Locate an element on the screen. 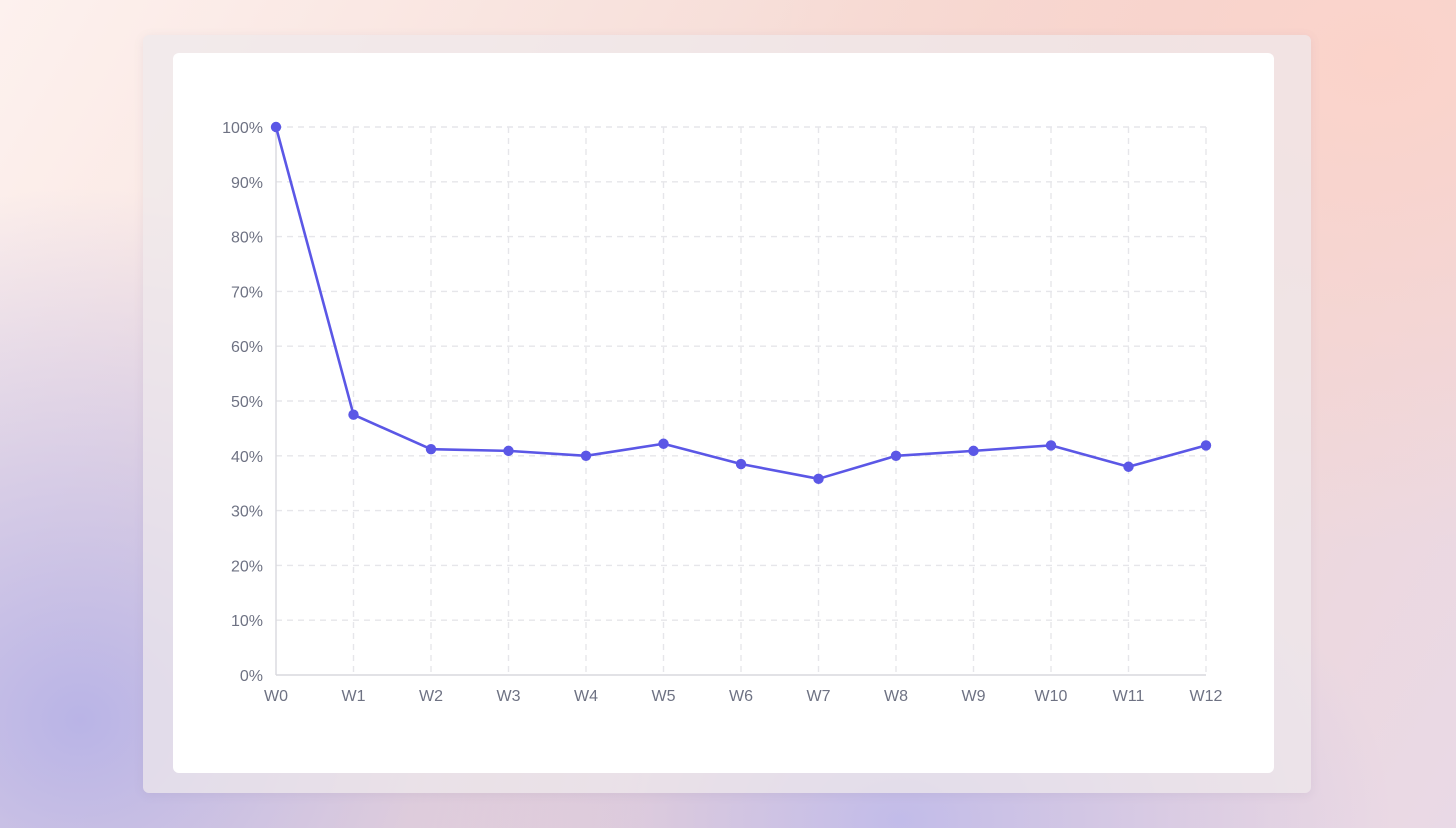 This screenshot has width=1456, height=828. y-tick-label: 0% is located at coordinates (251, 676).